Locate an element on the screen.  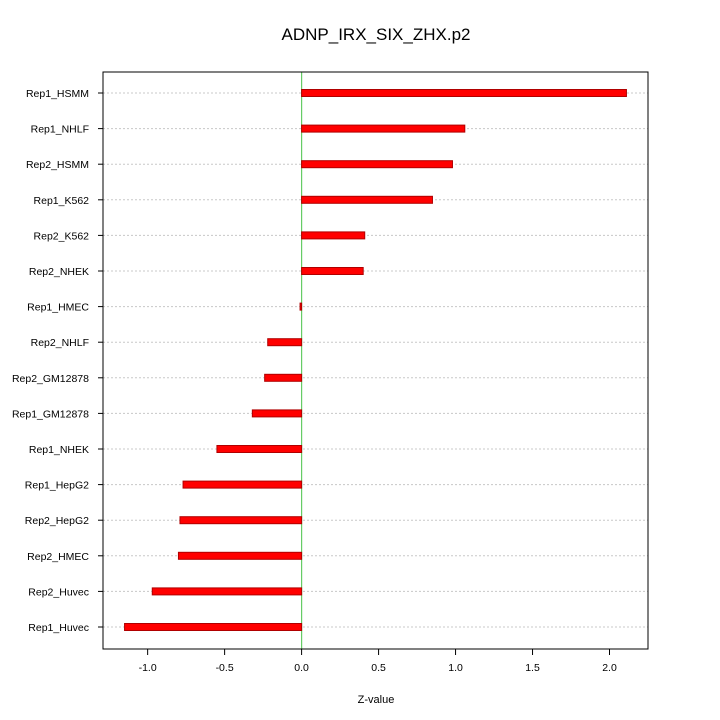
y-tick-label: Rep2_HMEC is located at coordinates (58, 557).